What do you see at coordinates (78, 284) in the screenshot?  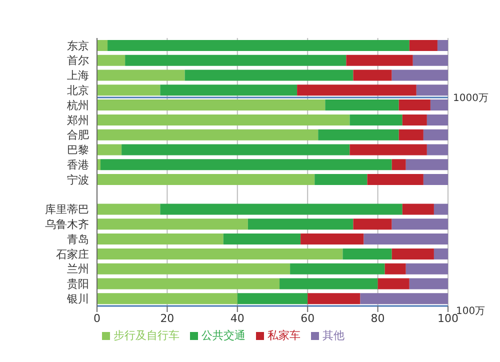 I see `y-tick-label: 贵阳` at bounding box center [78, 284].